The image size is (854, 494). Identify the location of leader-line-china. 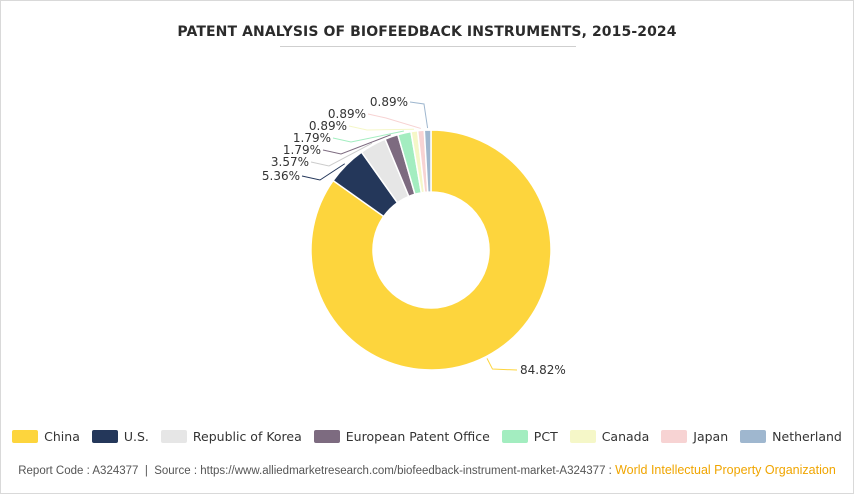
(502, 364).